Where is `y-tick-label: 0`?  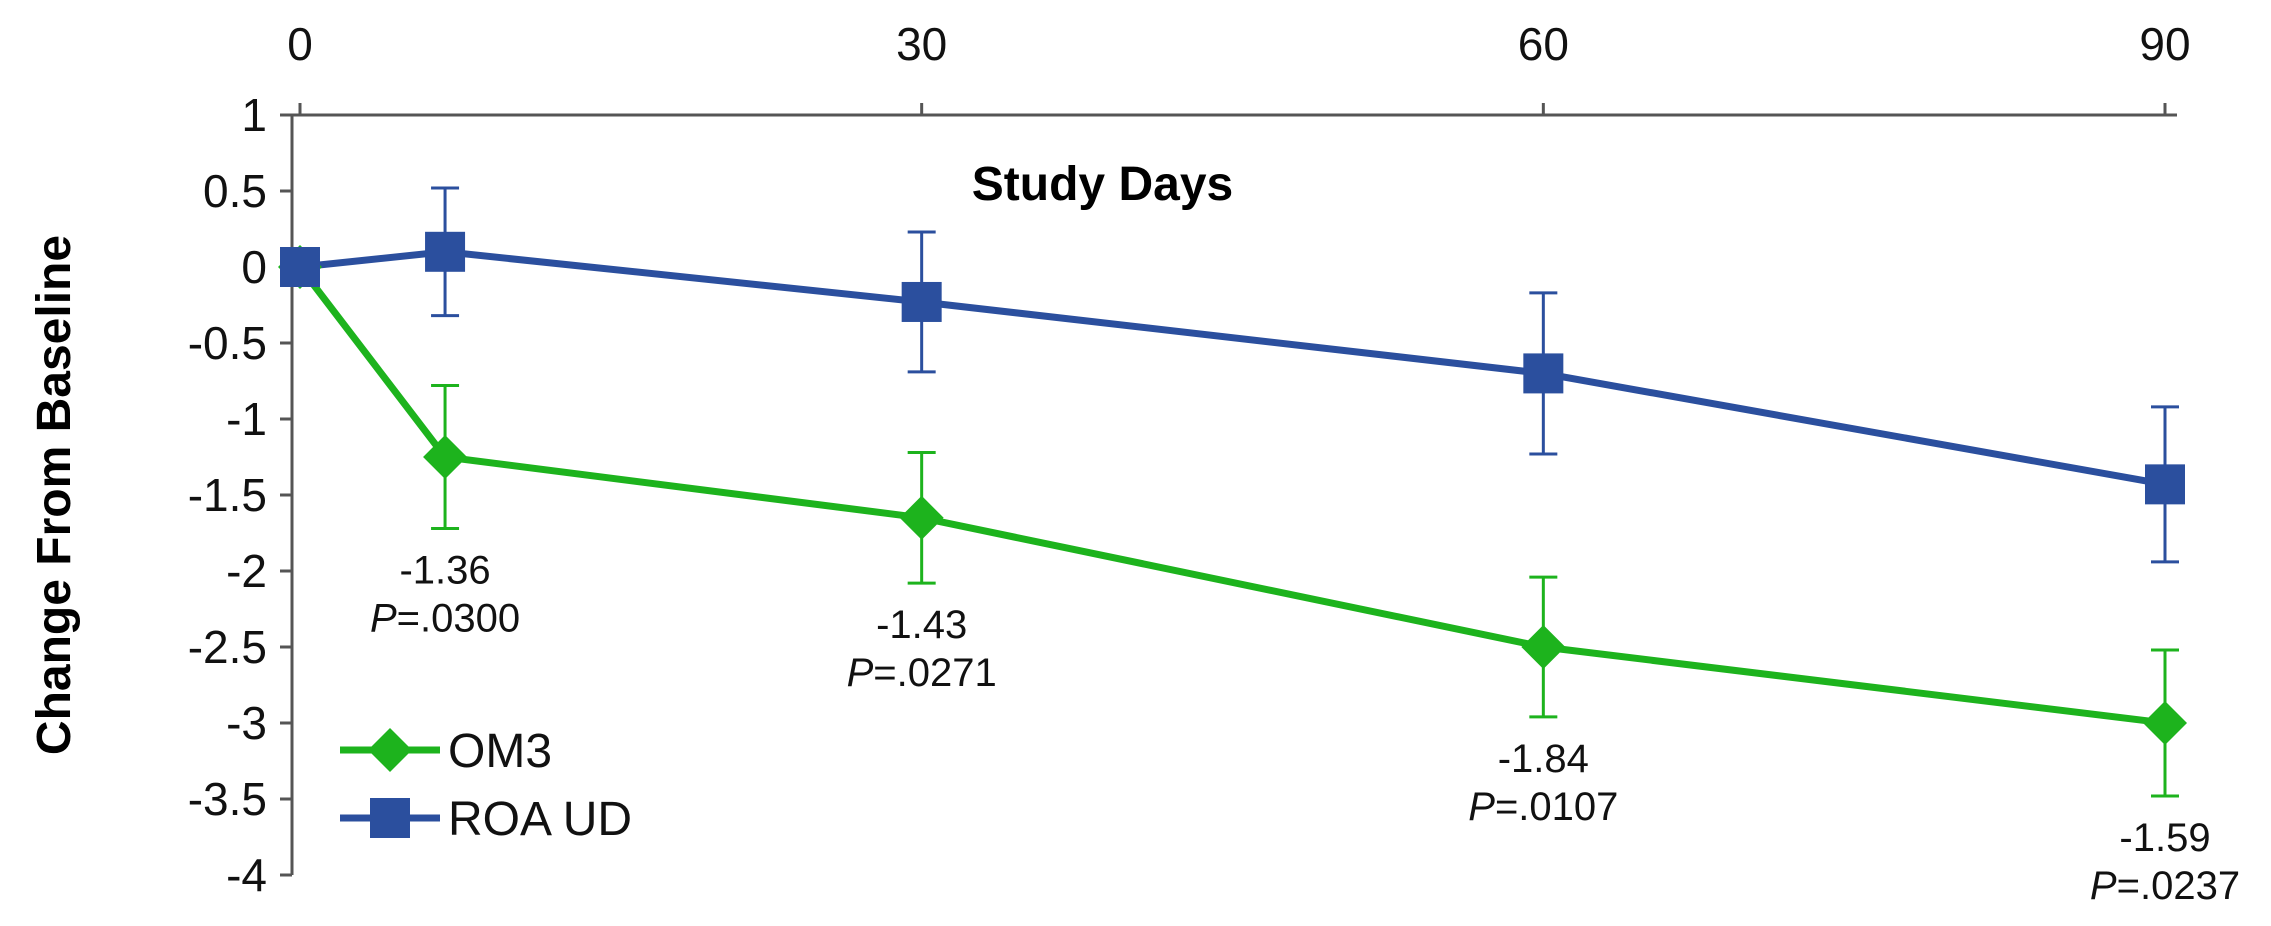 y-tick-label: 0 is located at coordinates (254, 267).